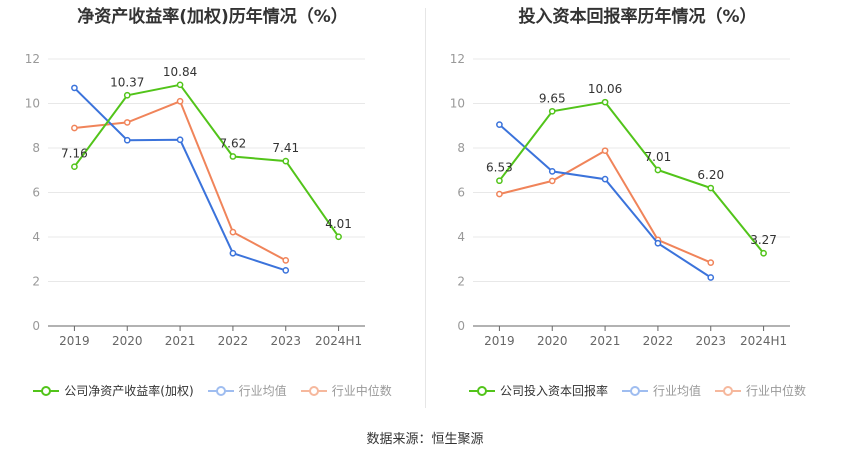  I want to click on chart-legend: 公司投入资本回报率 行业均值 行业中位数, so click(637, 390).